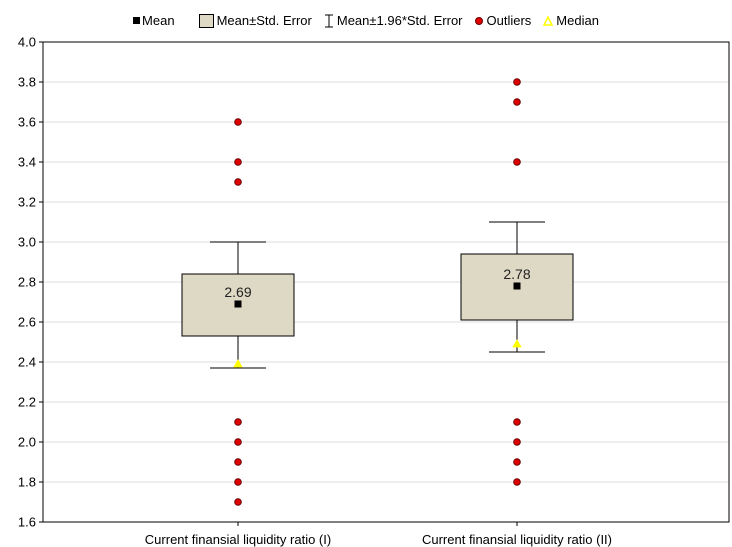 Image resolution: width=732 pixels, height=547 pixels. Describe the element at coordinates (399, 20) in the screenshot. I see `legend-whisker-label: Mean±1.96*Std. Error` at that location.